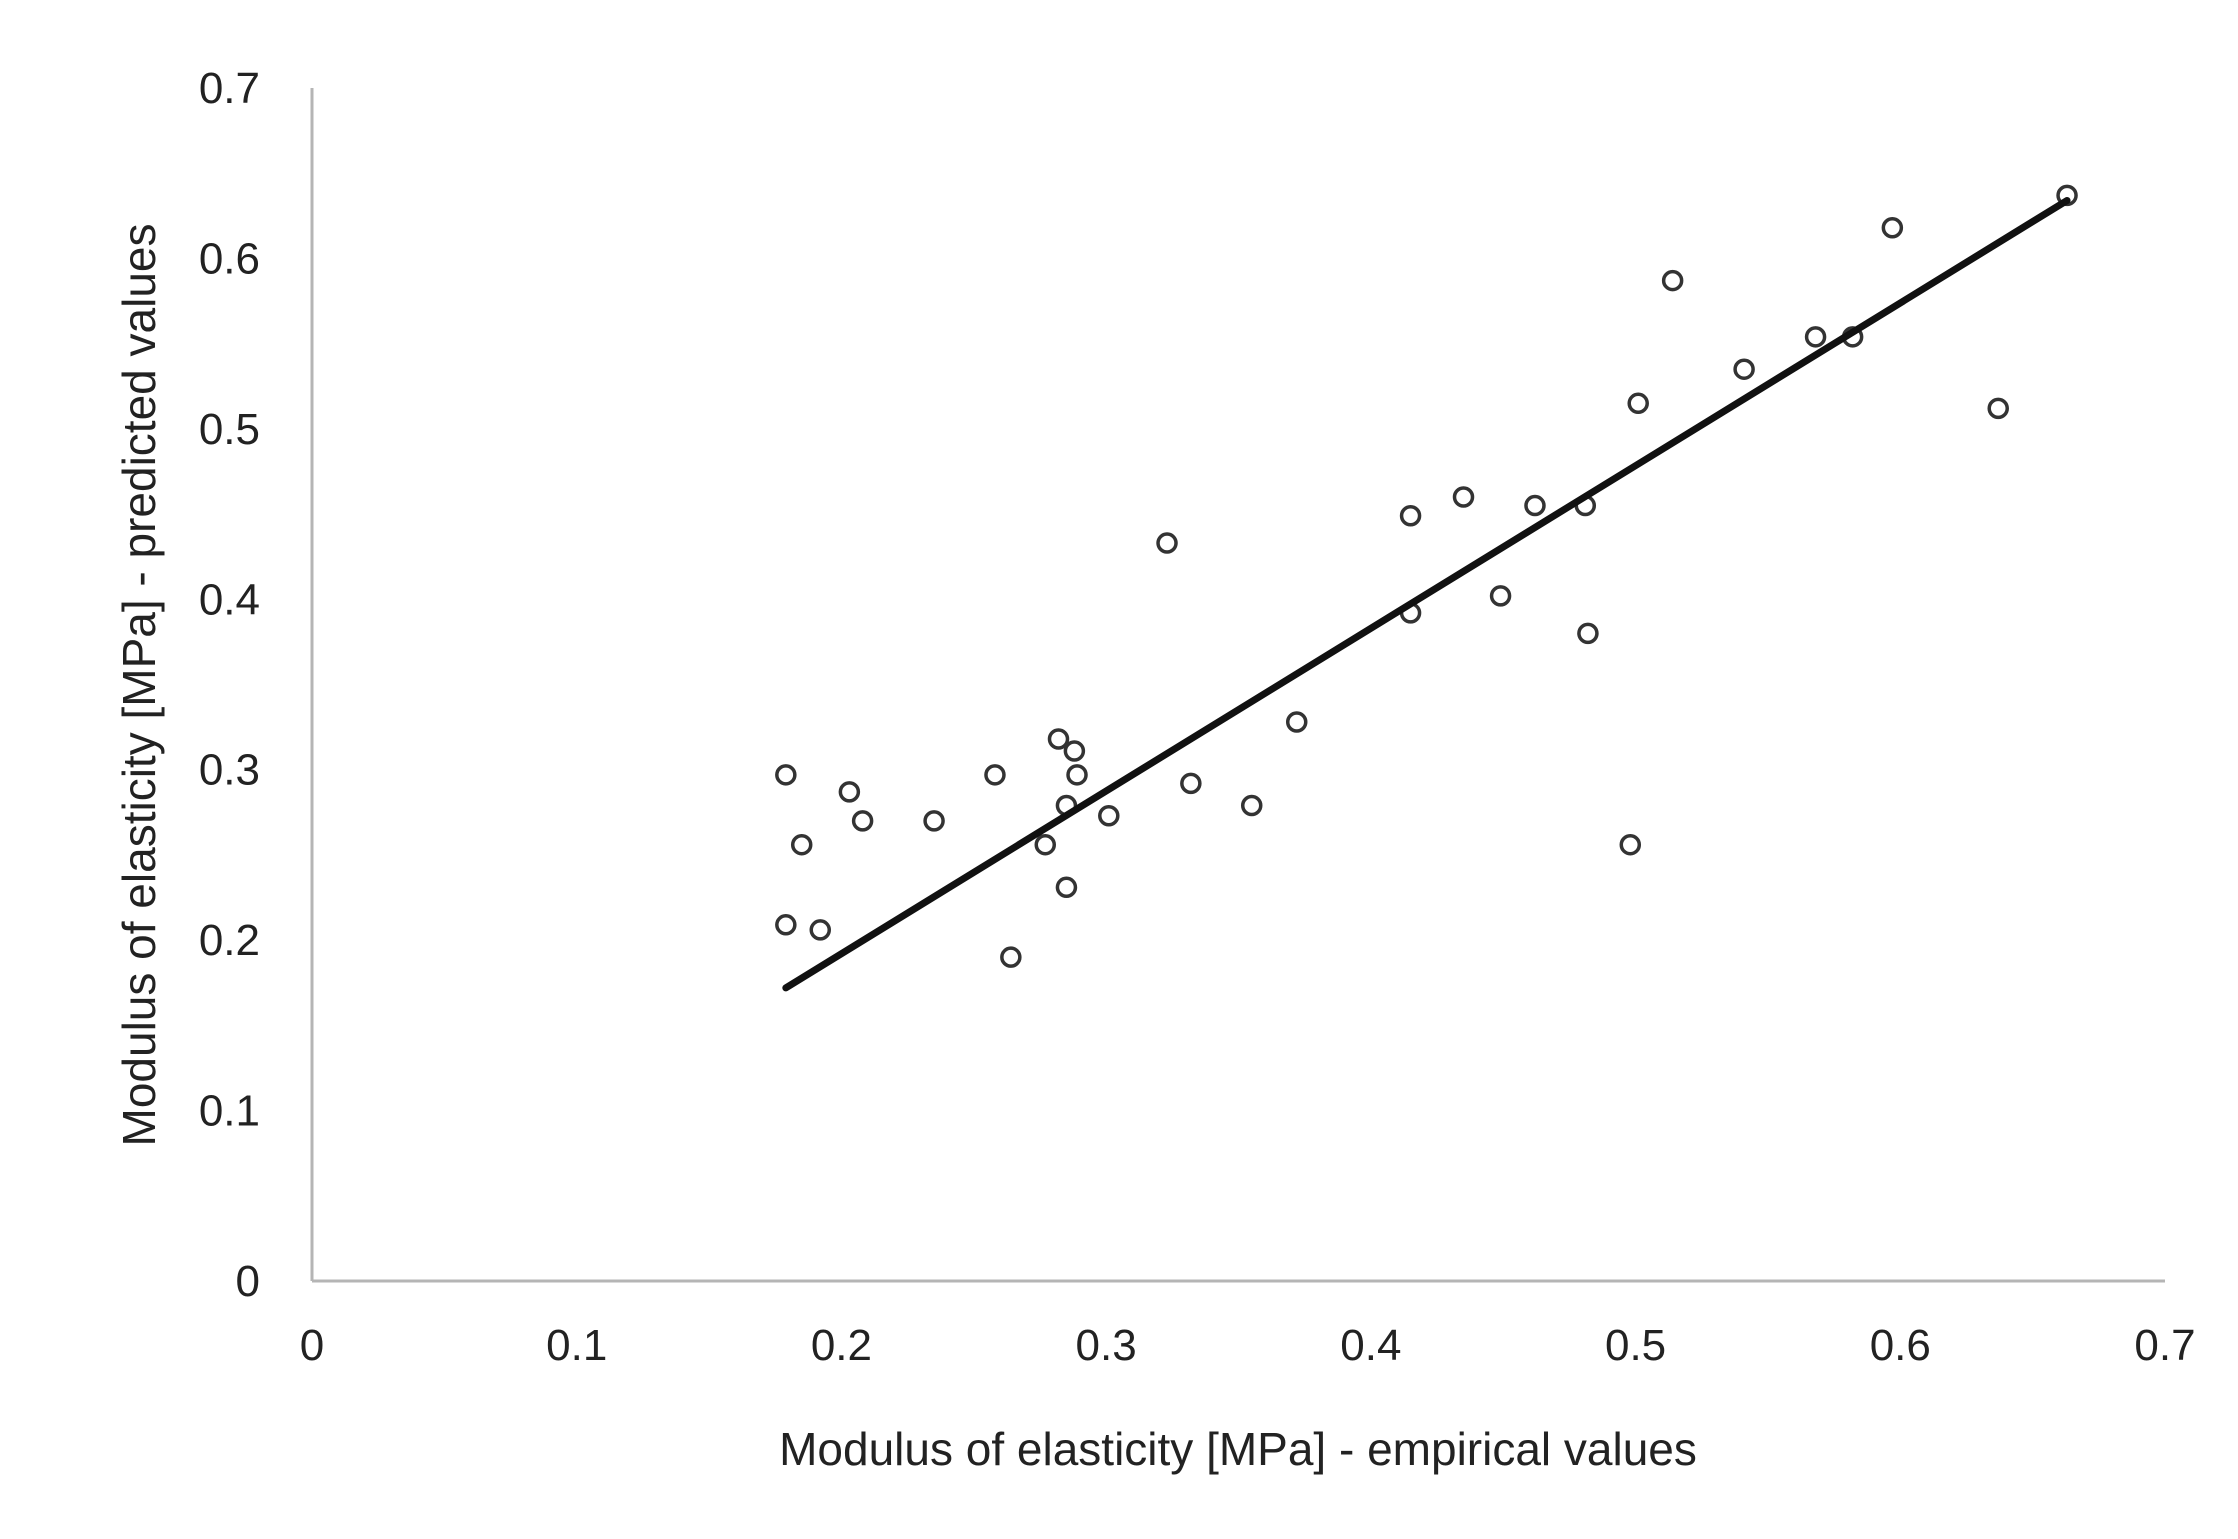 Image resolution: width=2238 pixels, height=1539 pixels. Describe the element at coordinates (841, 1345) in the screenshot. I see `x-tick-label: 0.2` at that location.